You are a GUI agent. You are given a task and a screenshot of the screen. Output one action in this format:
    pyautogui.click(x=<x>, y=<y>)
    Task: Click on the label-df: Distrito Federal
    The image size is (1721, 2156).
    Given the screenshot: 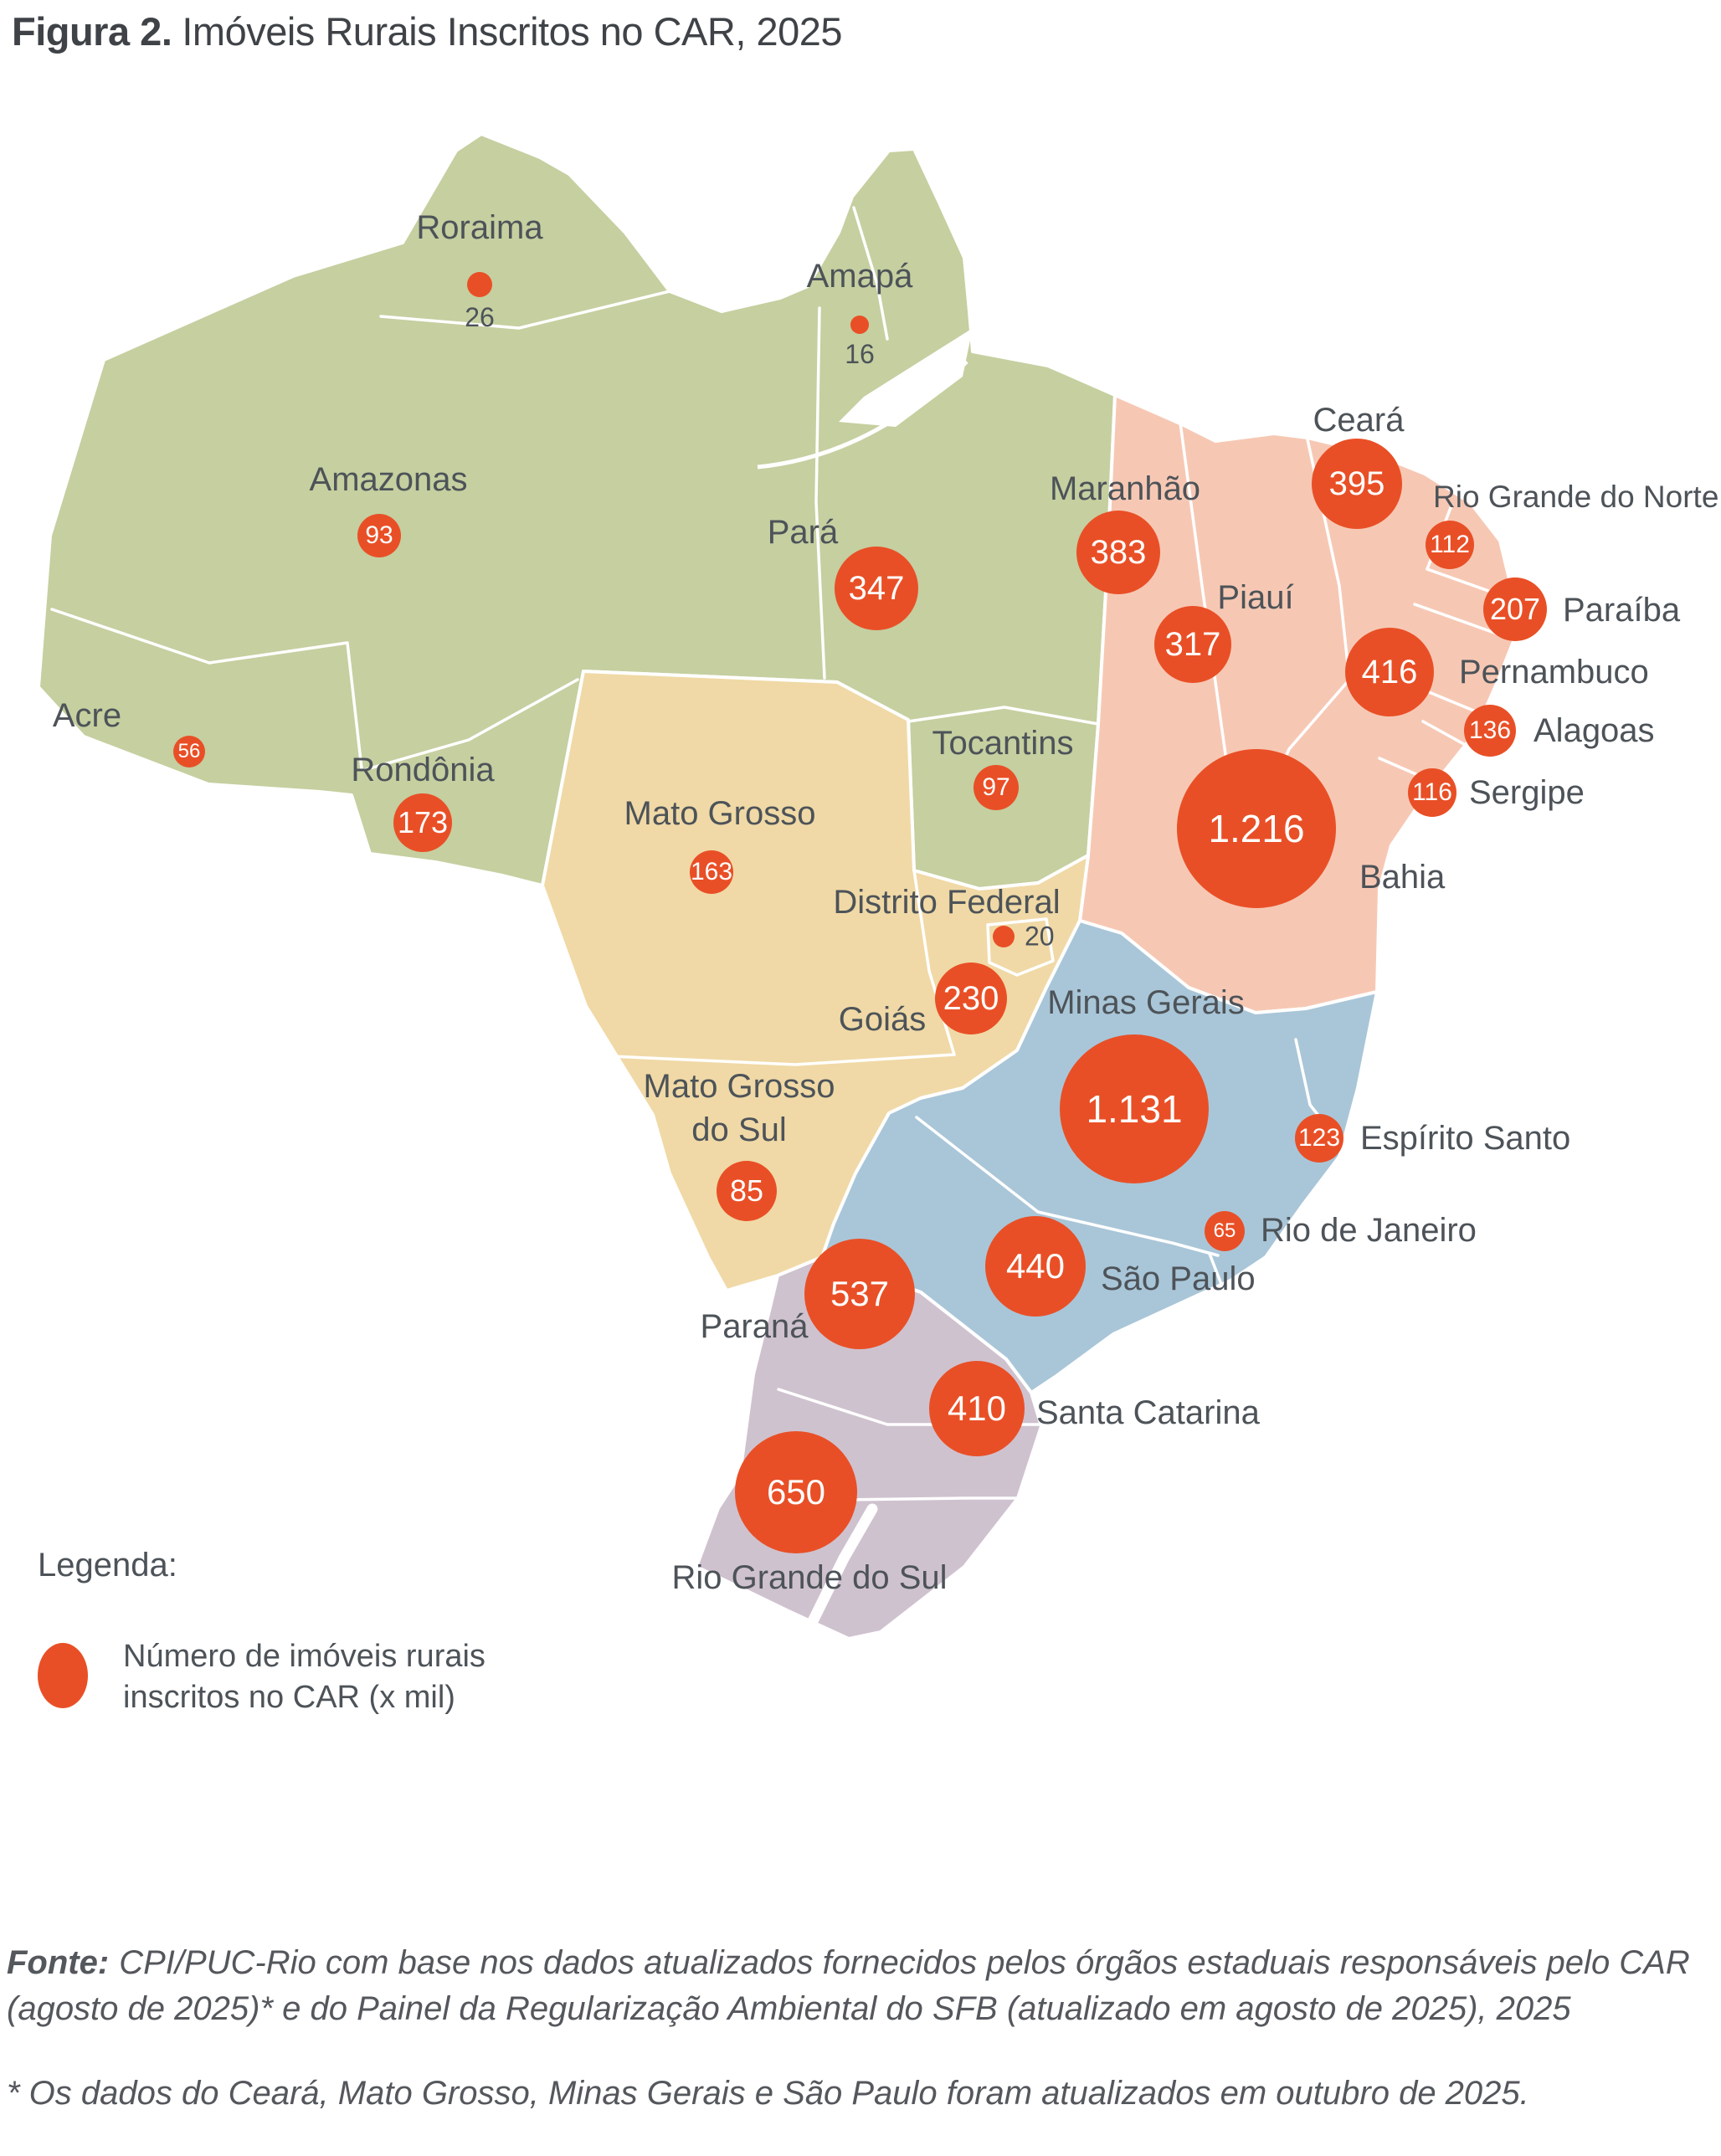 What is the action you would take?
    pyautogui.click(x=947, y=902)
    